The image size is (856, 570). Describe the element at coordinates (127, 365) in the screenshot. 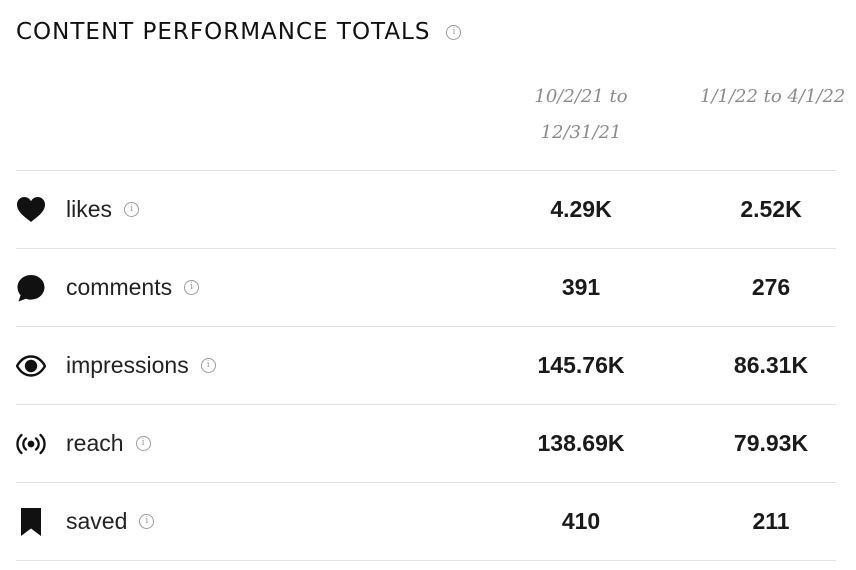

I see `metric-label: impressions` at that location.